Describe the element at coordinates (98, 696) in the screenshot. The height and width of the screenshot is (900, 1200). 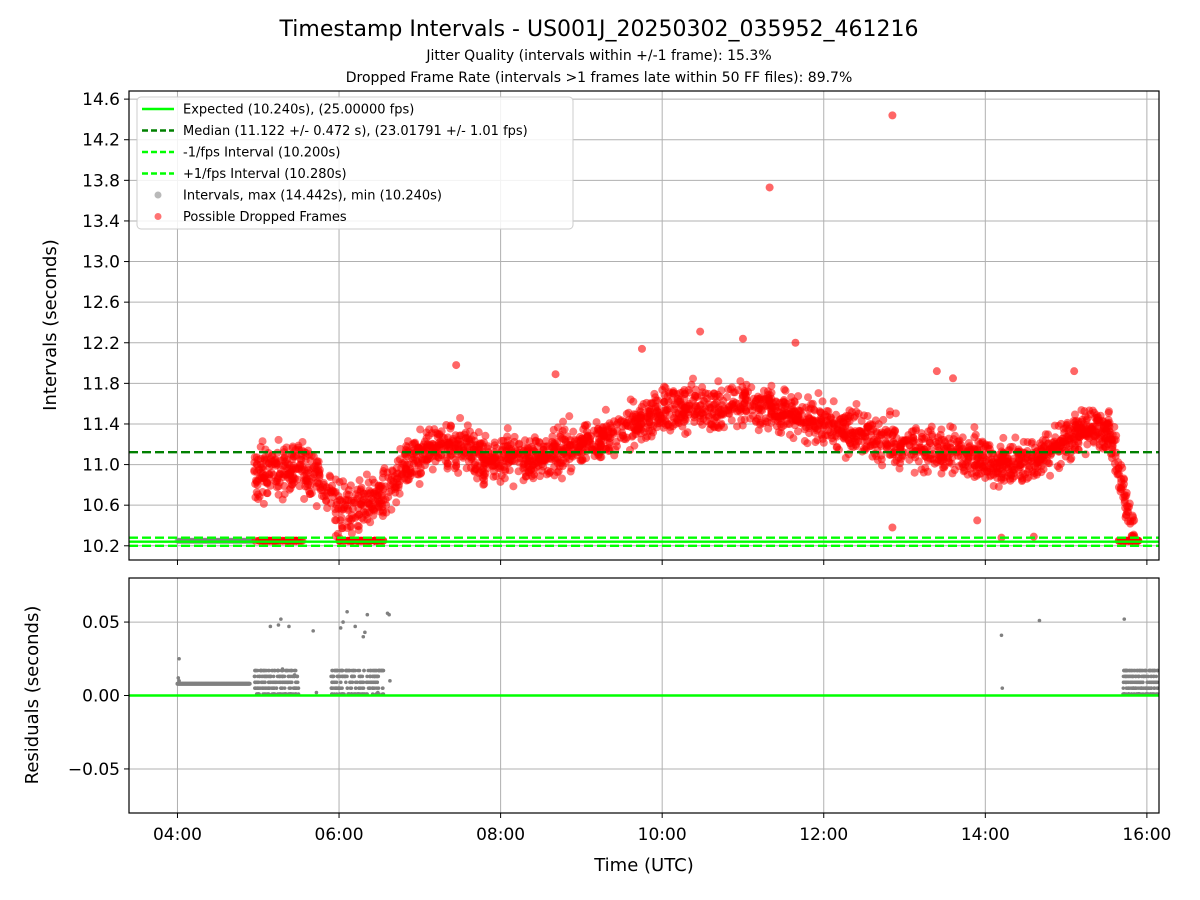
I see `residuals-y-ticks: −0.05 0.00 0.05` at that location.